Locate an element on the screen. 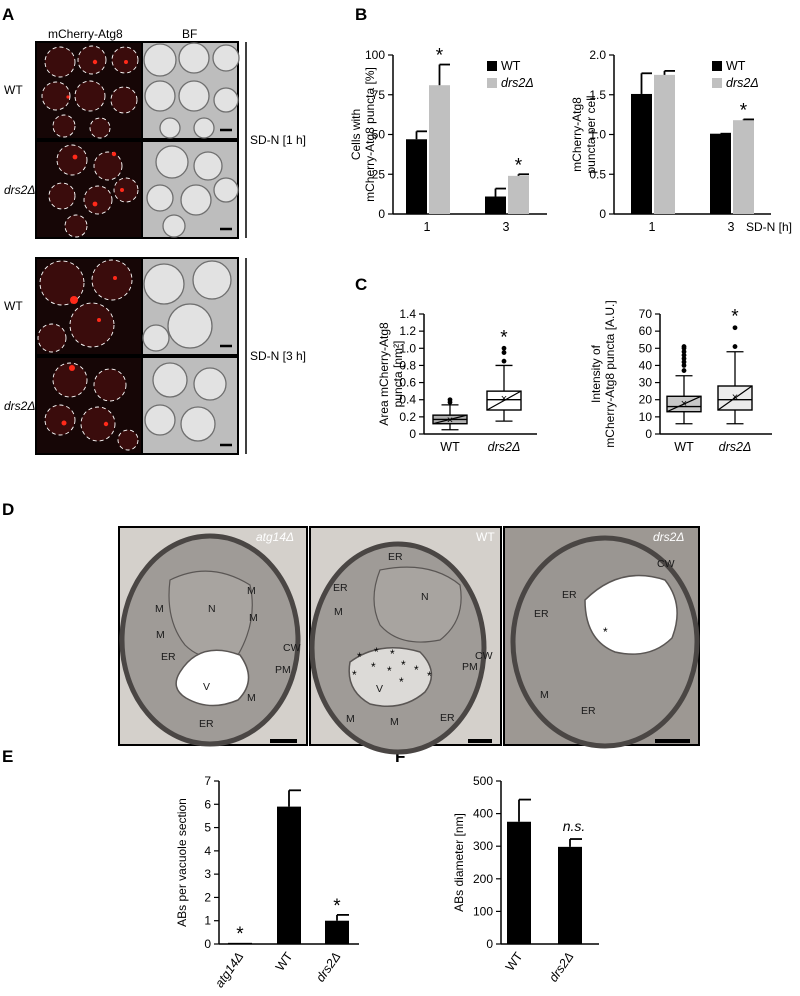 The width and height of the screenshot is (800, 996). y-tick-label: 1 is located at coordinates (207, 921).